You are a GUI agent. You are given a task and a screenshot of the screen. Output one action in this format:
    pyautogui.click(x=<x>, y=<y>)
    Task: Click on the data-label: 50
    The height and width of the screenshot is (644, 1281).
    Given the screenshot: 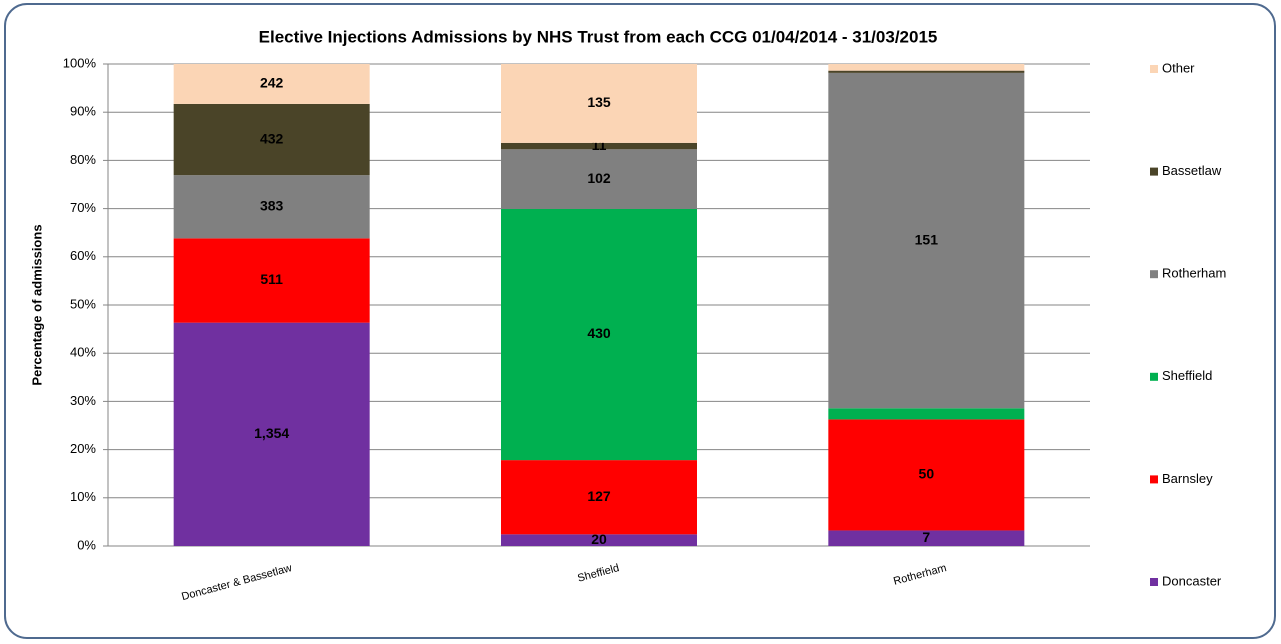 What is the action you would take?
    pyautogui.click(x=927, y=474)
    